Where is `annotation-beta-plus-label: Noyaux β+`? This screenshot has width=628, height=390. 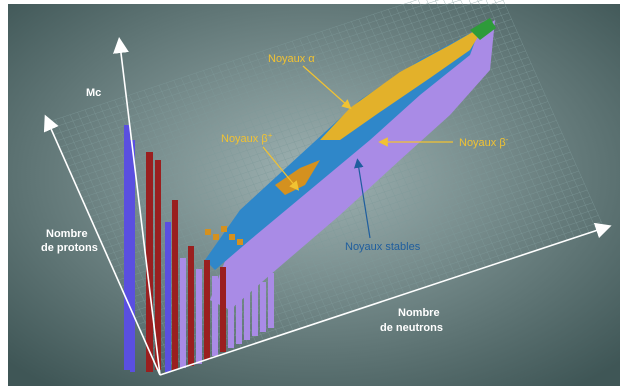 annotation-beta-plus-label: Noyaux β+ is located at coordinates (247, 138).